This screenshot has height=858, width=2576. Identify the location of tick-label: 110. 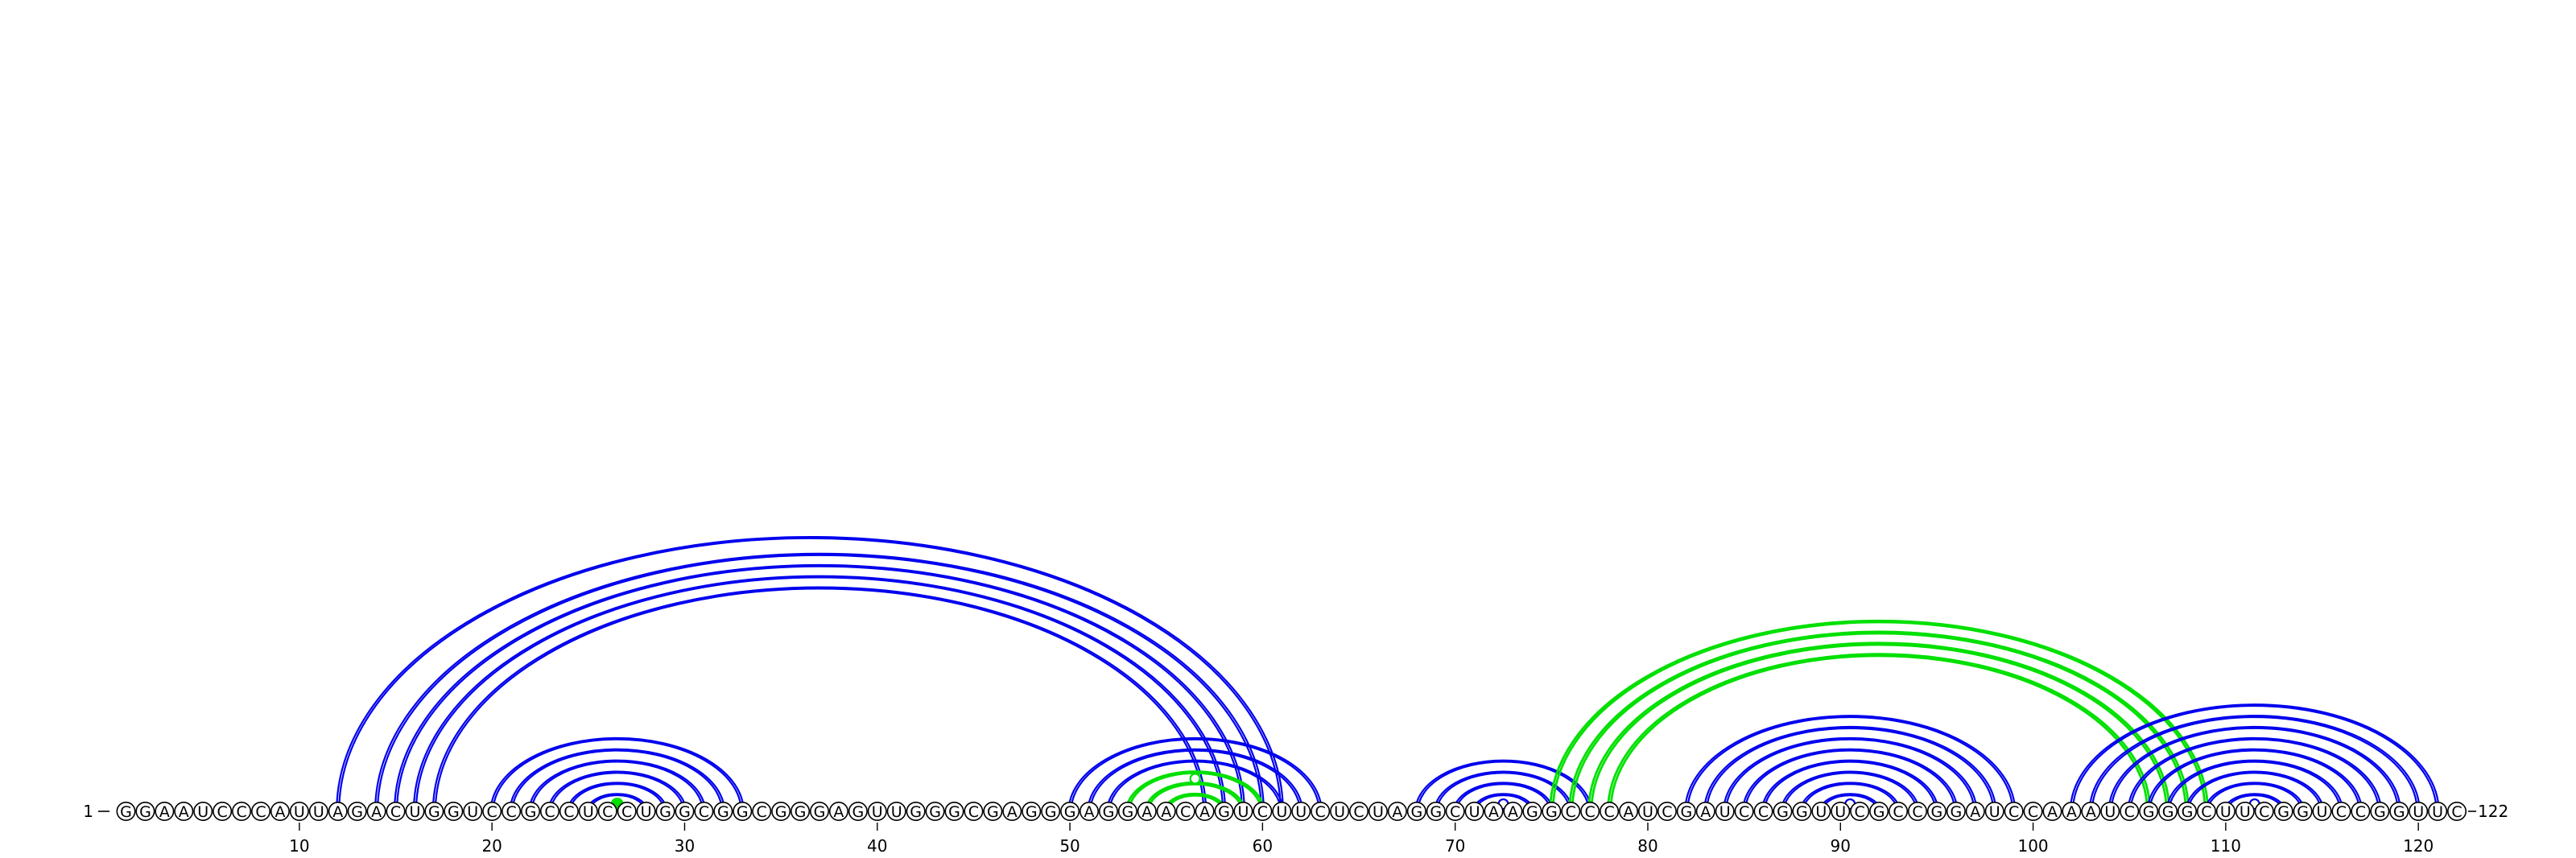
(2226, 846).